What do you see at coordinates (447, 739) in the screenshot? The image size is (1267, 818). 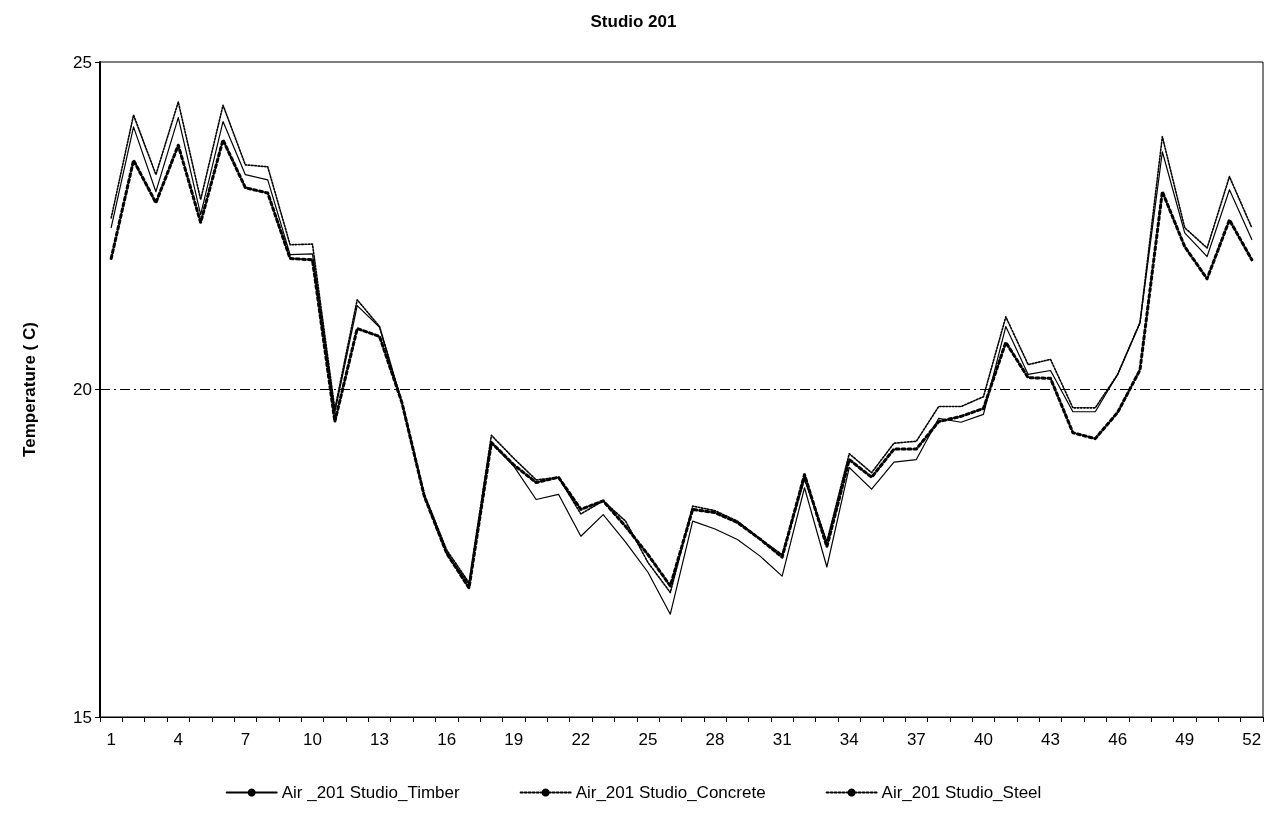 I see `x-tick-label: 16` at bounding box center [447, 739].